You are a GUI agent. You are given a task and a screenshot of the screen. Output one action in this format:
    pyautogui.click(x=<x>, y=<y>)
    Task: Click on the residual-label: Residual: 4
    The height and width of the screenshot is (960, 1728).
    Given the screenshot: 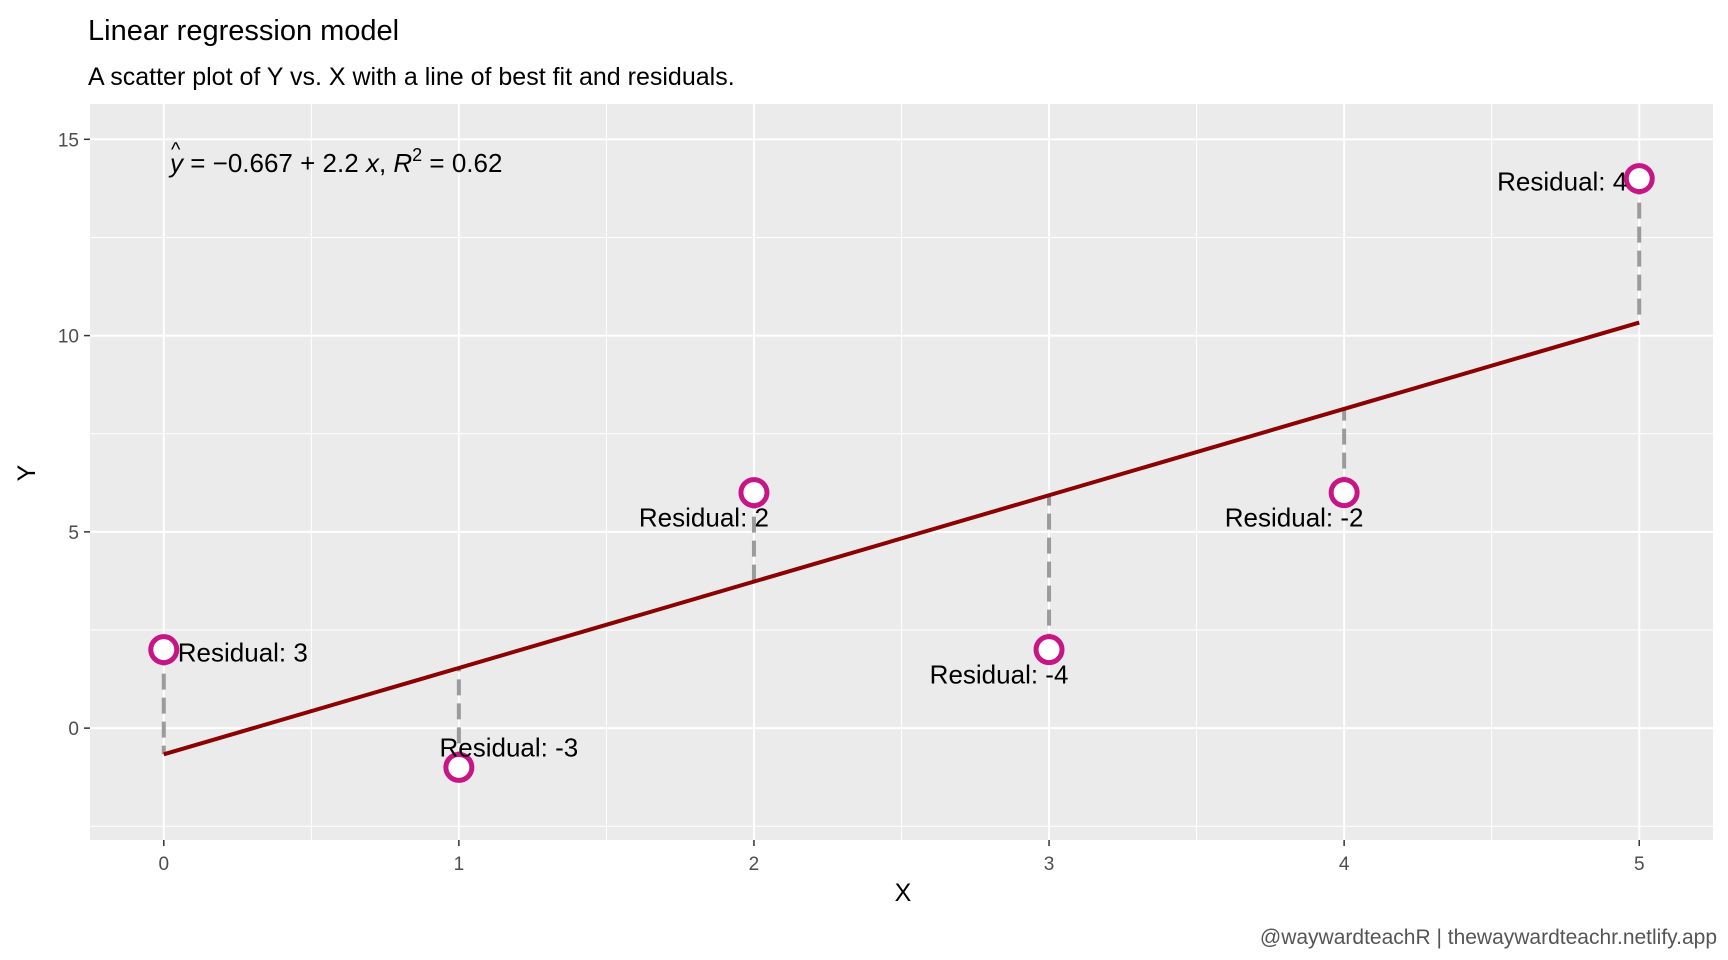 What is the action you would take?
    pyautogui.click(x=1562, y=182)
    